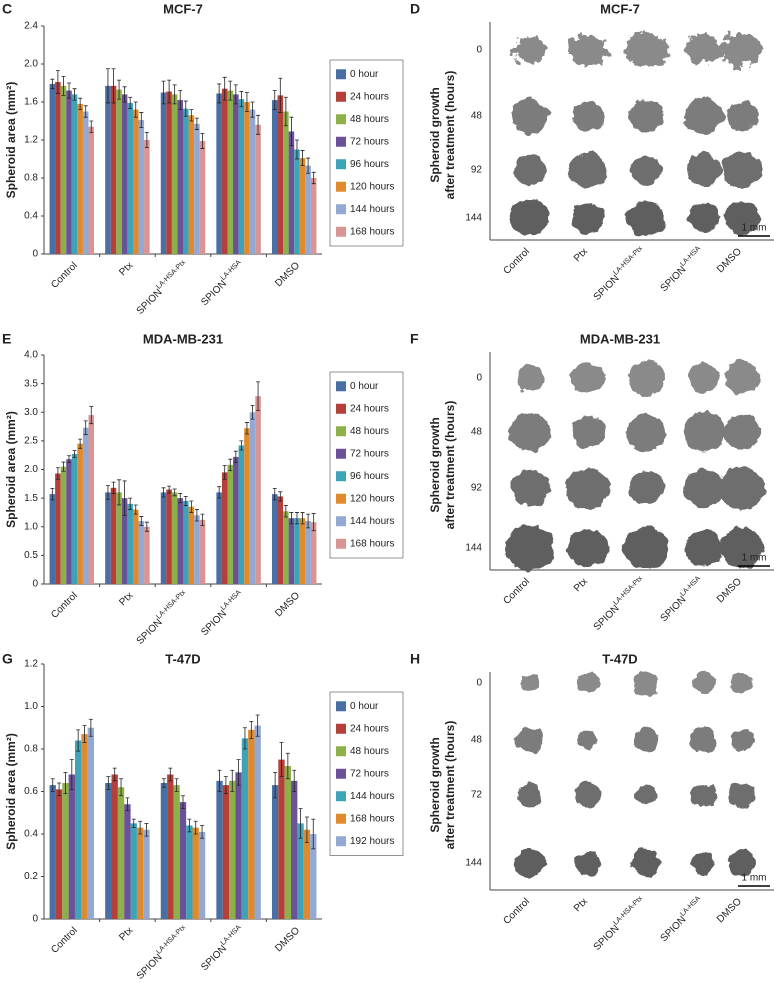  Describe the element at coordinates (183, 8) in the screenshot. I see `chart-title: MCF-7` at that location.